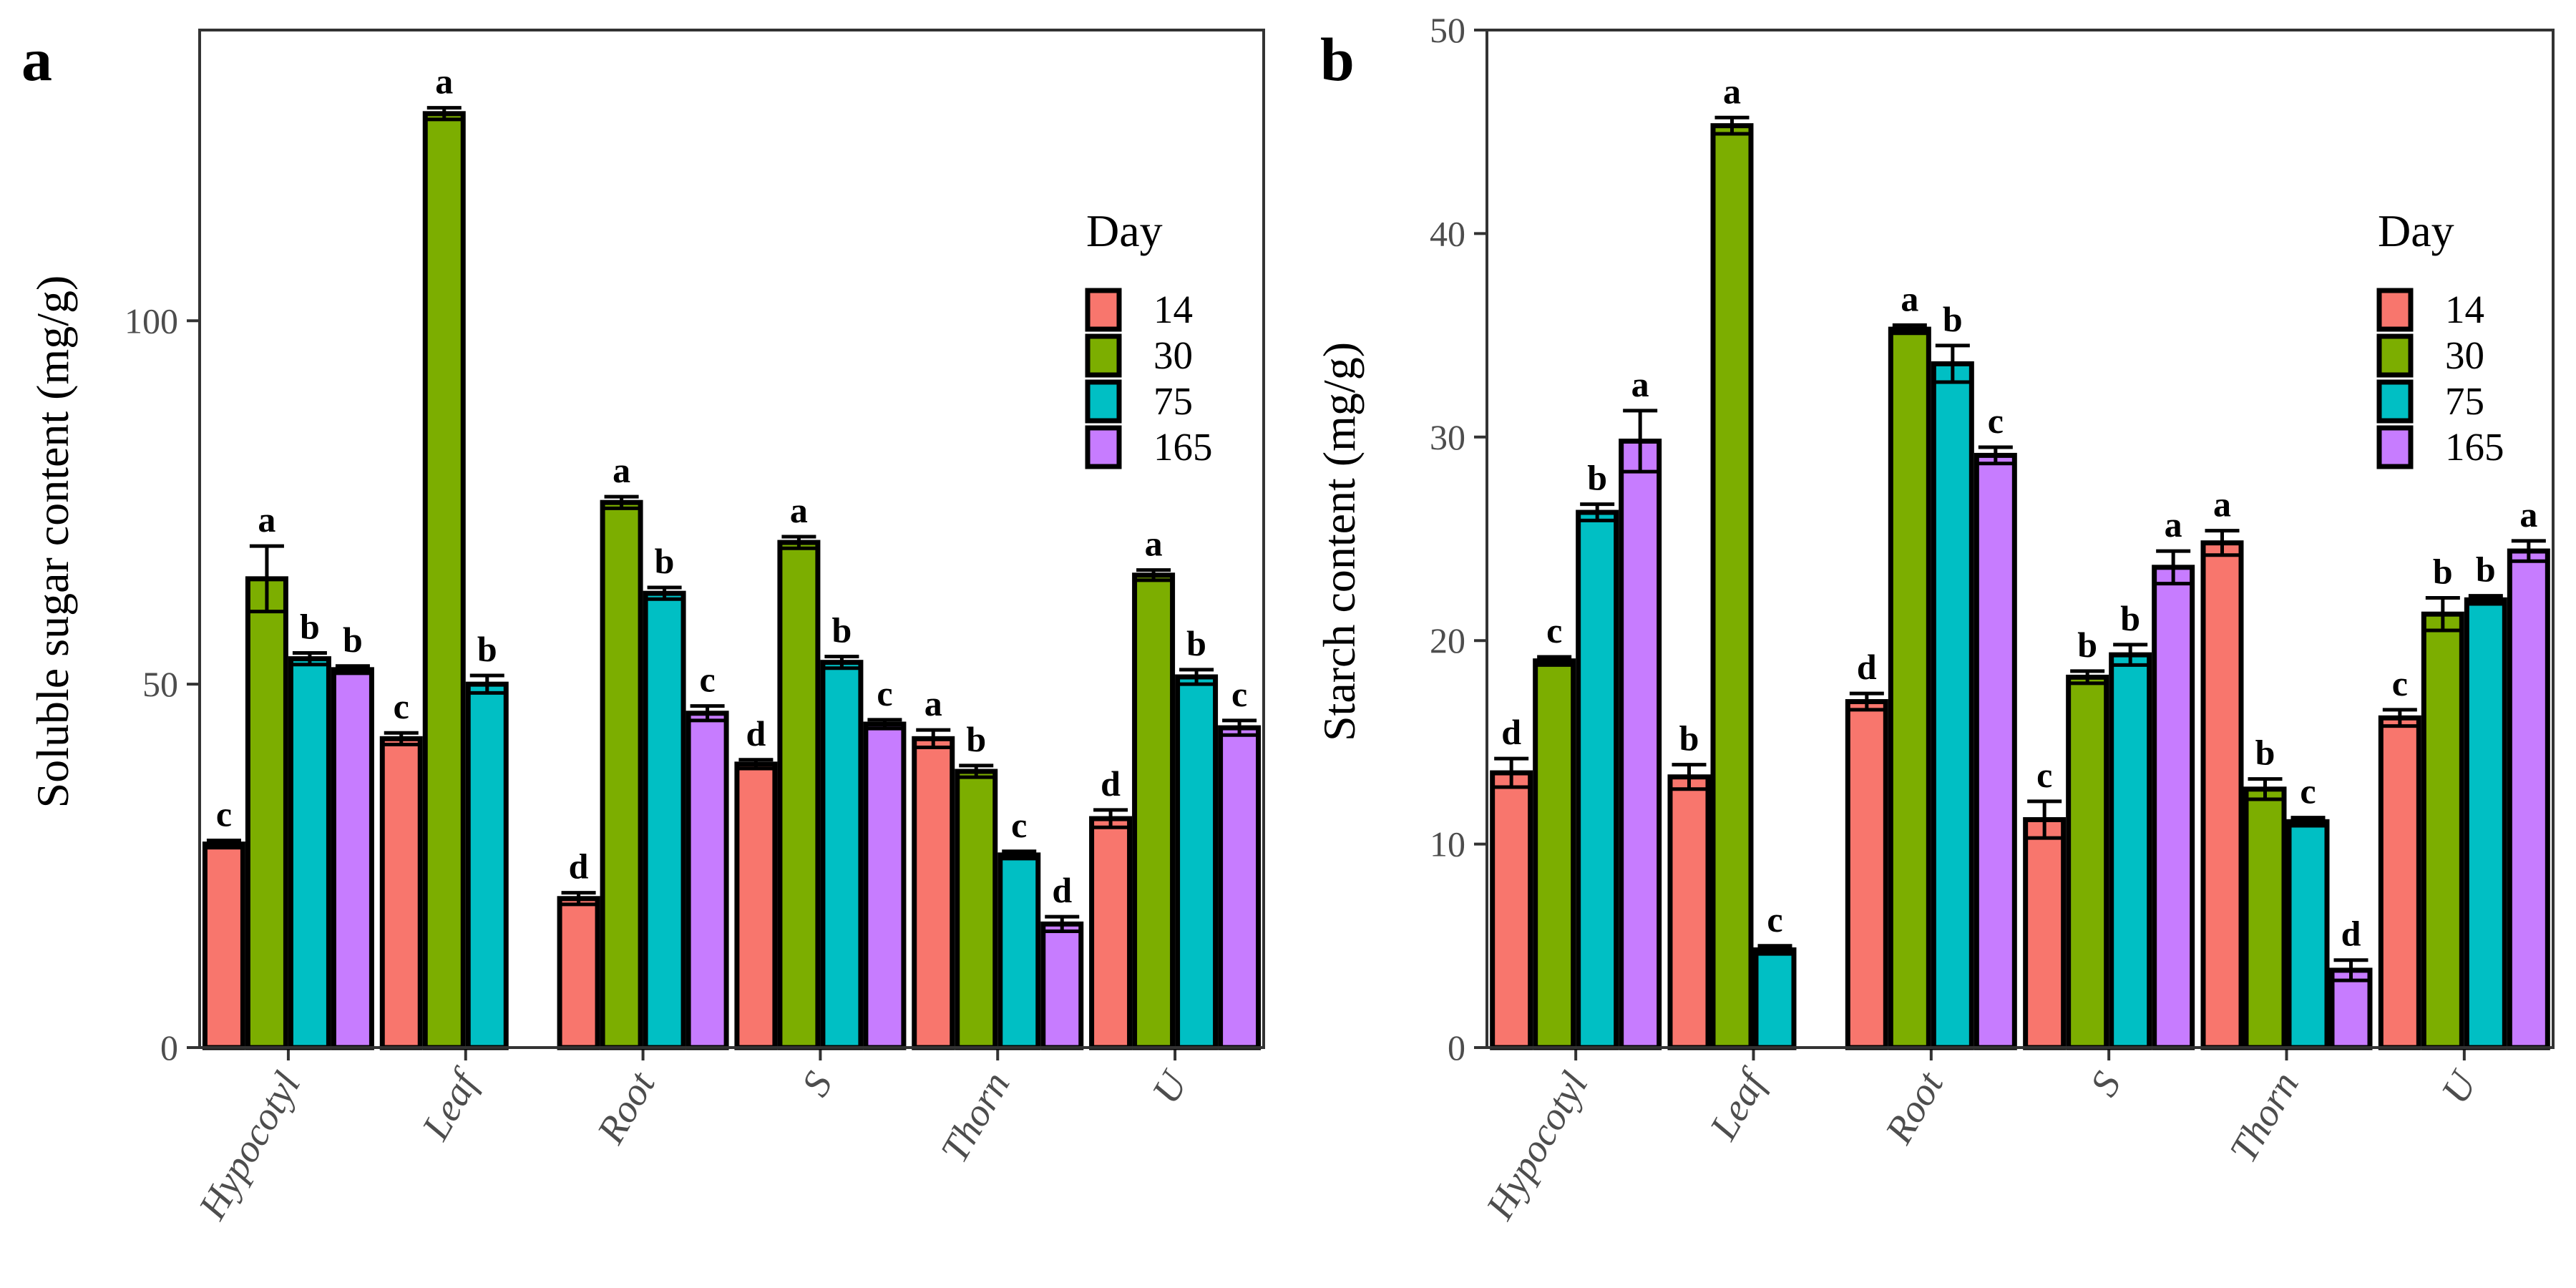  Describe the element at coordinates (2130, 655) in the screenshot. I see `panel-b-errorbar-s-day75` at that location.